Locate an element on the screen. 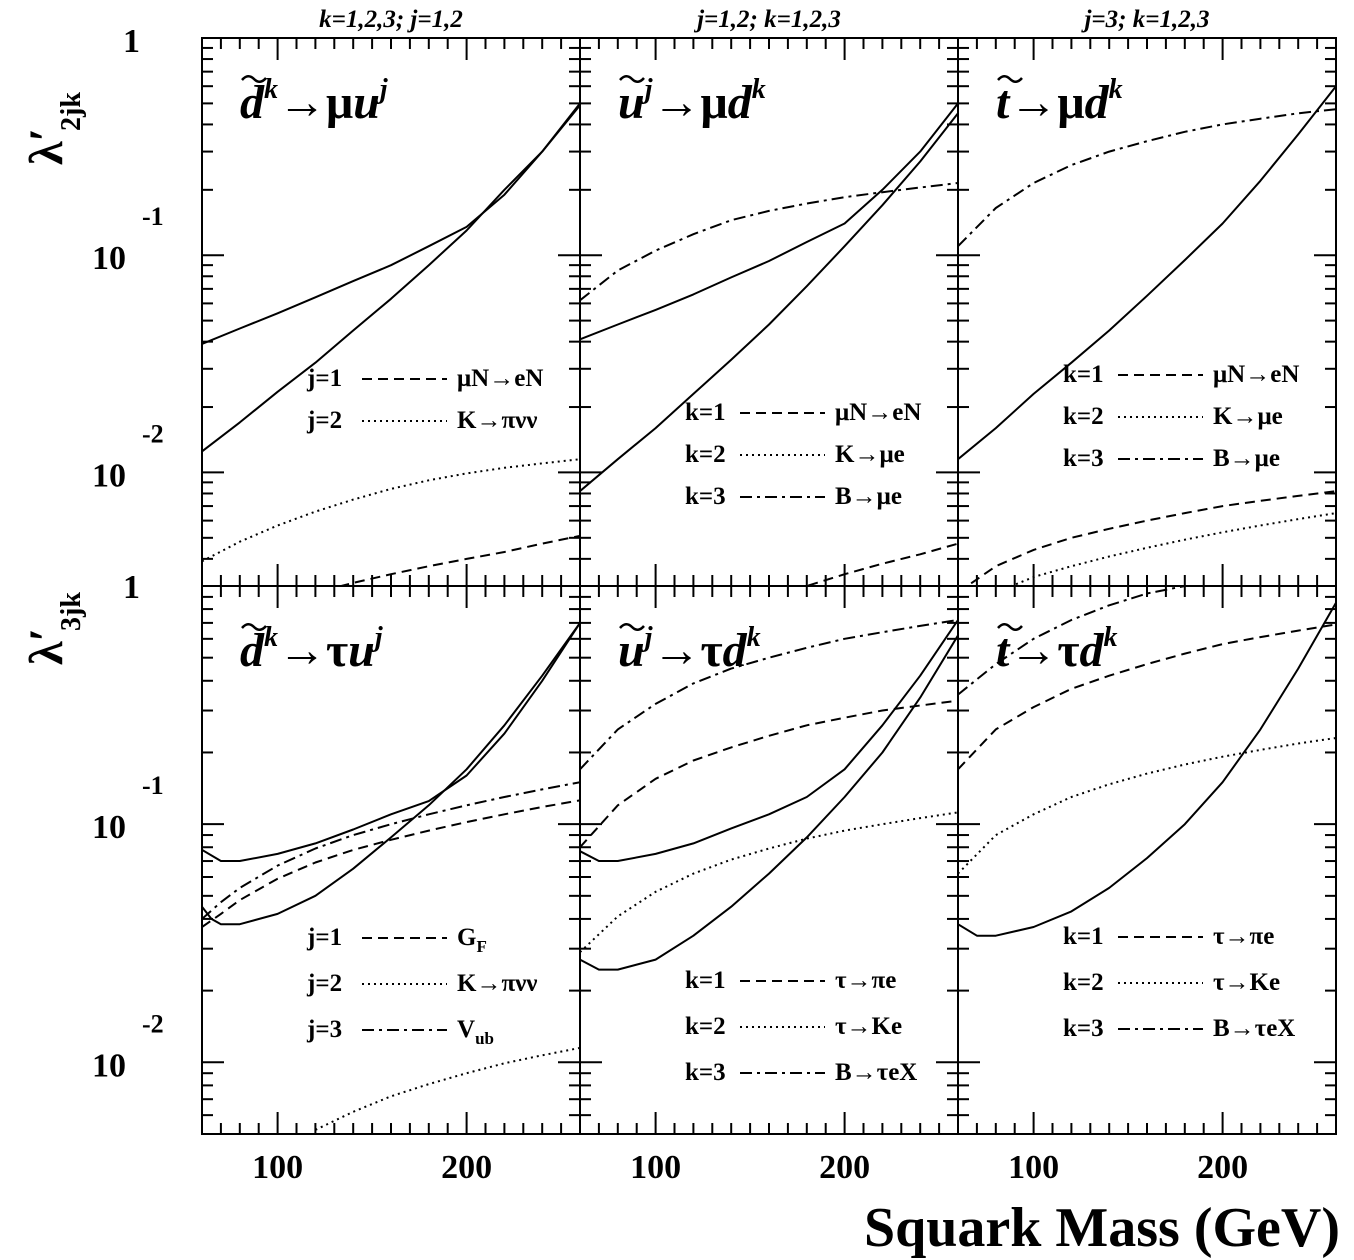 The height and width of the screenshot is (1260, 1354). legend-text: τ→πe is located at coordinates (865, 980).